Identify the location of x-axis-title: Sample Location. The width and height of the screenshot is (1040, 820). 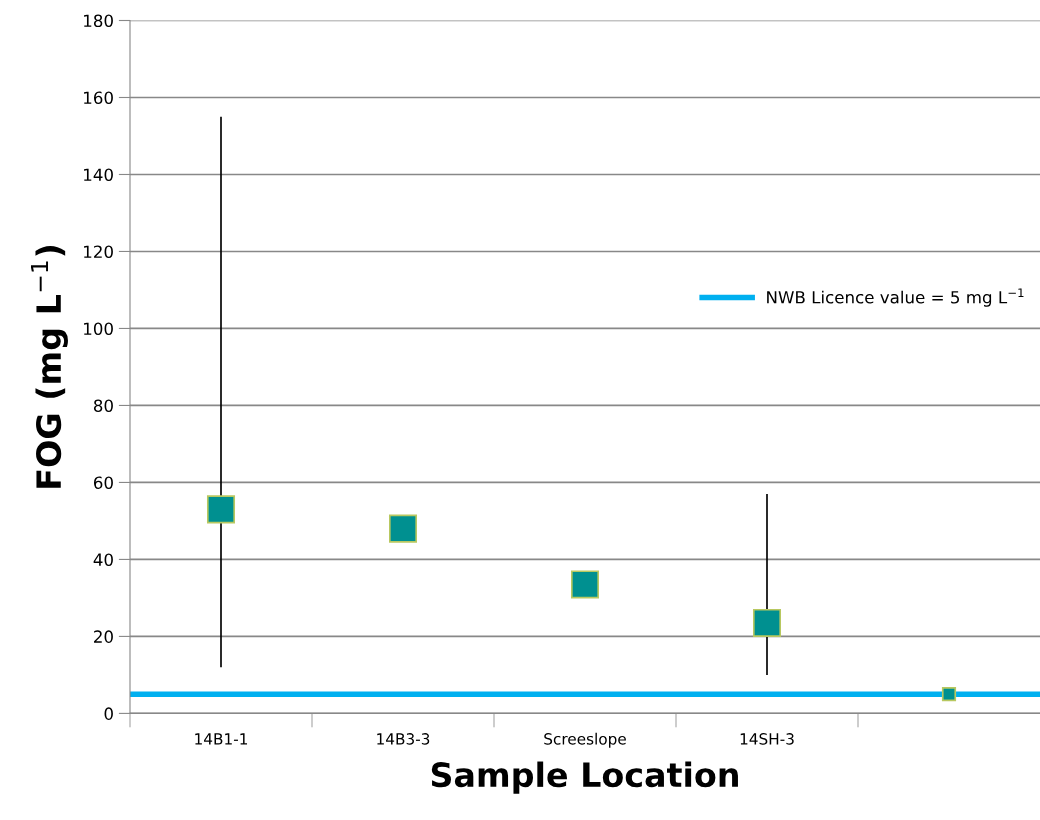
(584, 777).